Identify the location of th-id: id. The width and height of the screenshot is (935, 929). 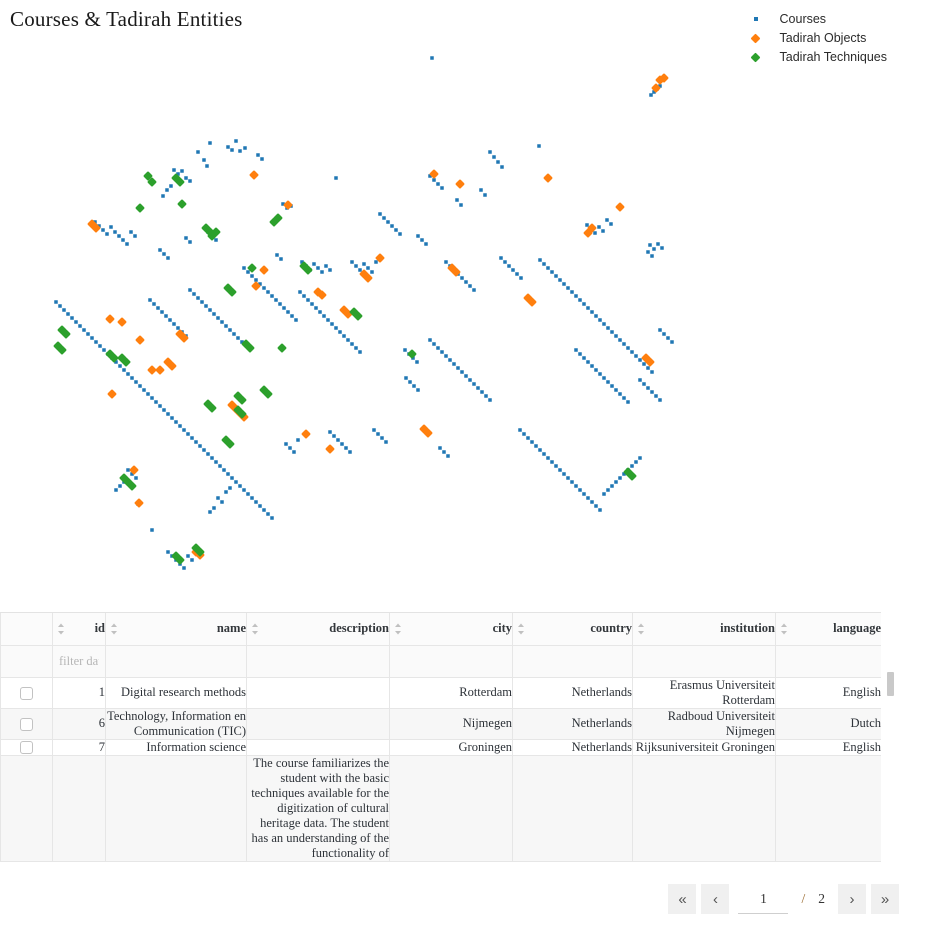
(79, 629).